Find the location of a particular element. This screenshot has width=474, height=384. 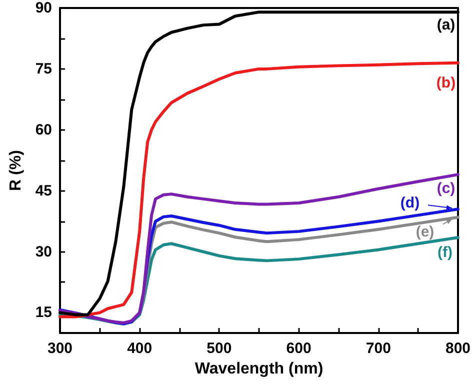

series-label: (b) is located at coordinates (446, 83).